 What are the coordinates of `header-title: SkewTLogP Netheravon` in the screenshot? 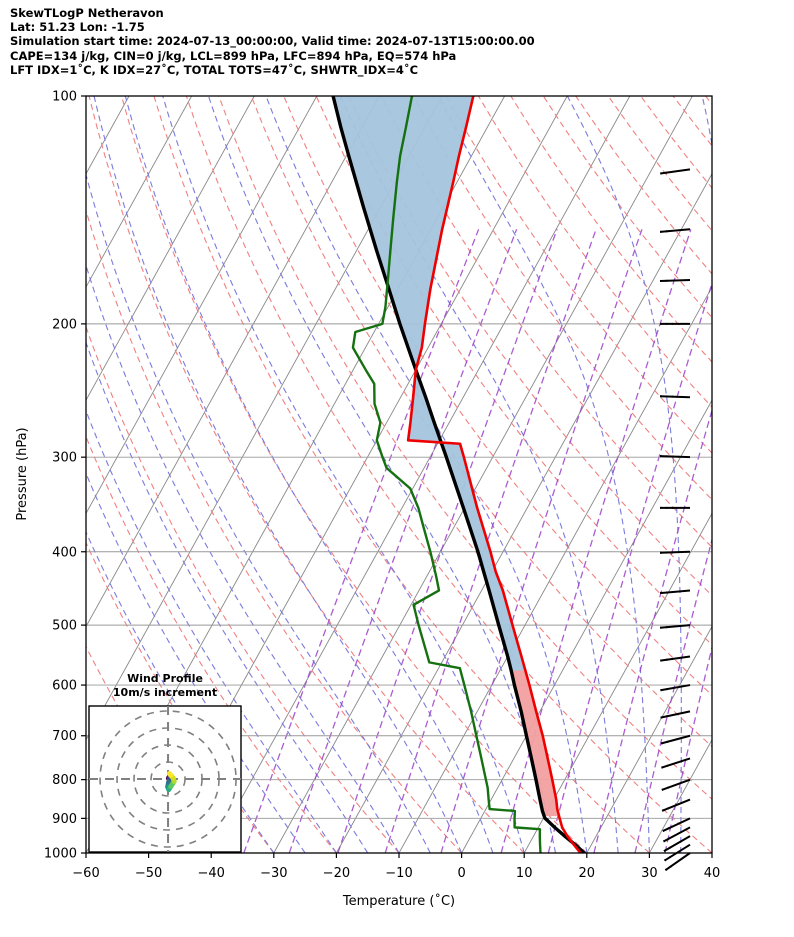 It's located at (87, 13).